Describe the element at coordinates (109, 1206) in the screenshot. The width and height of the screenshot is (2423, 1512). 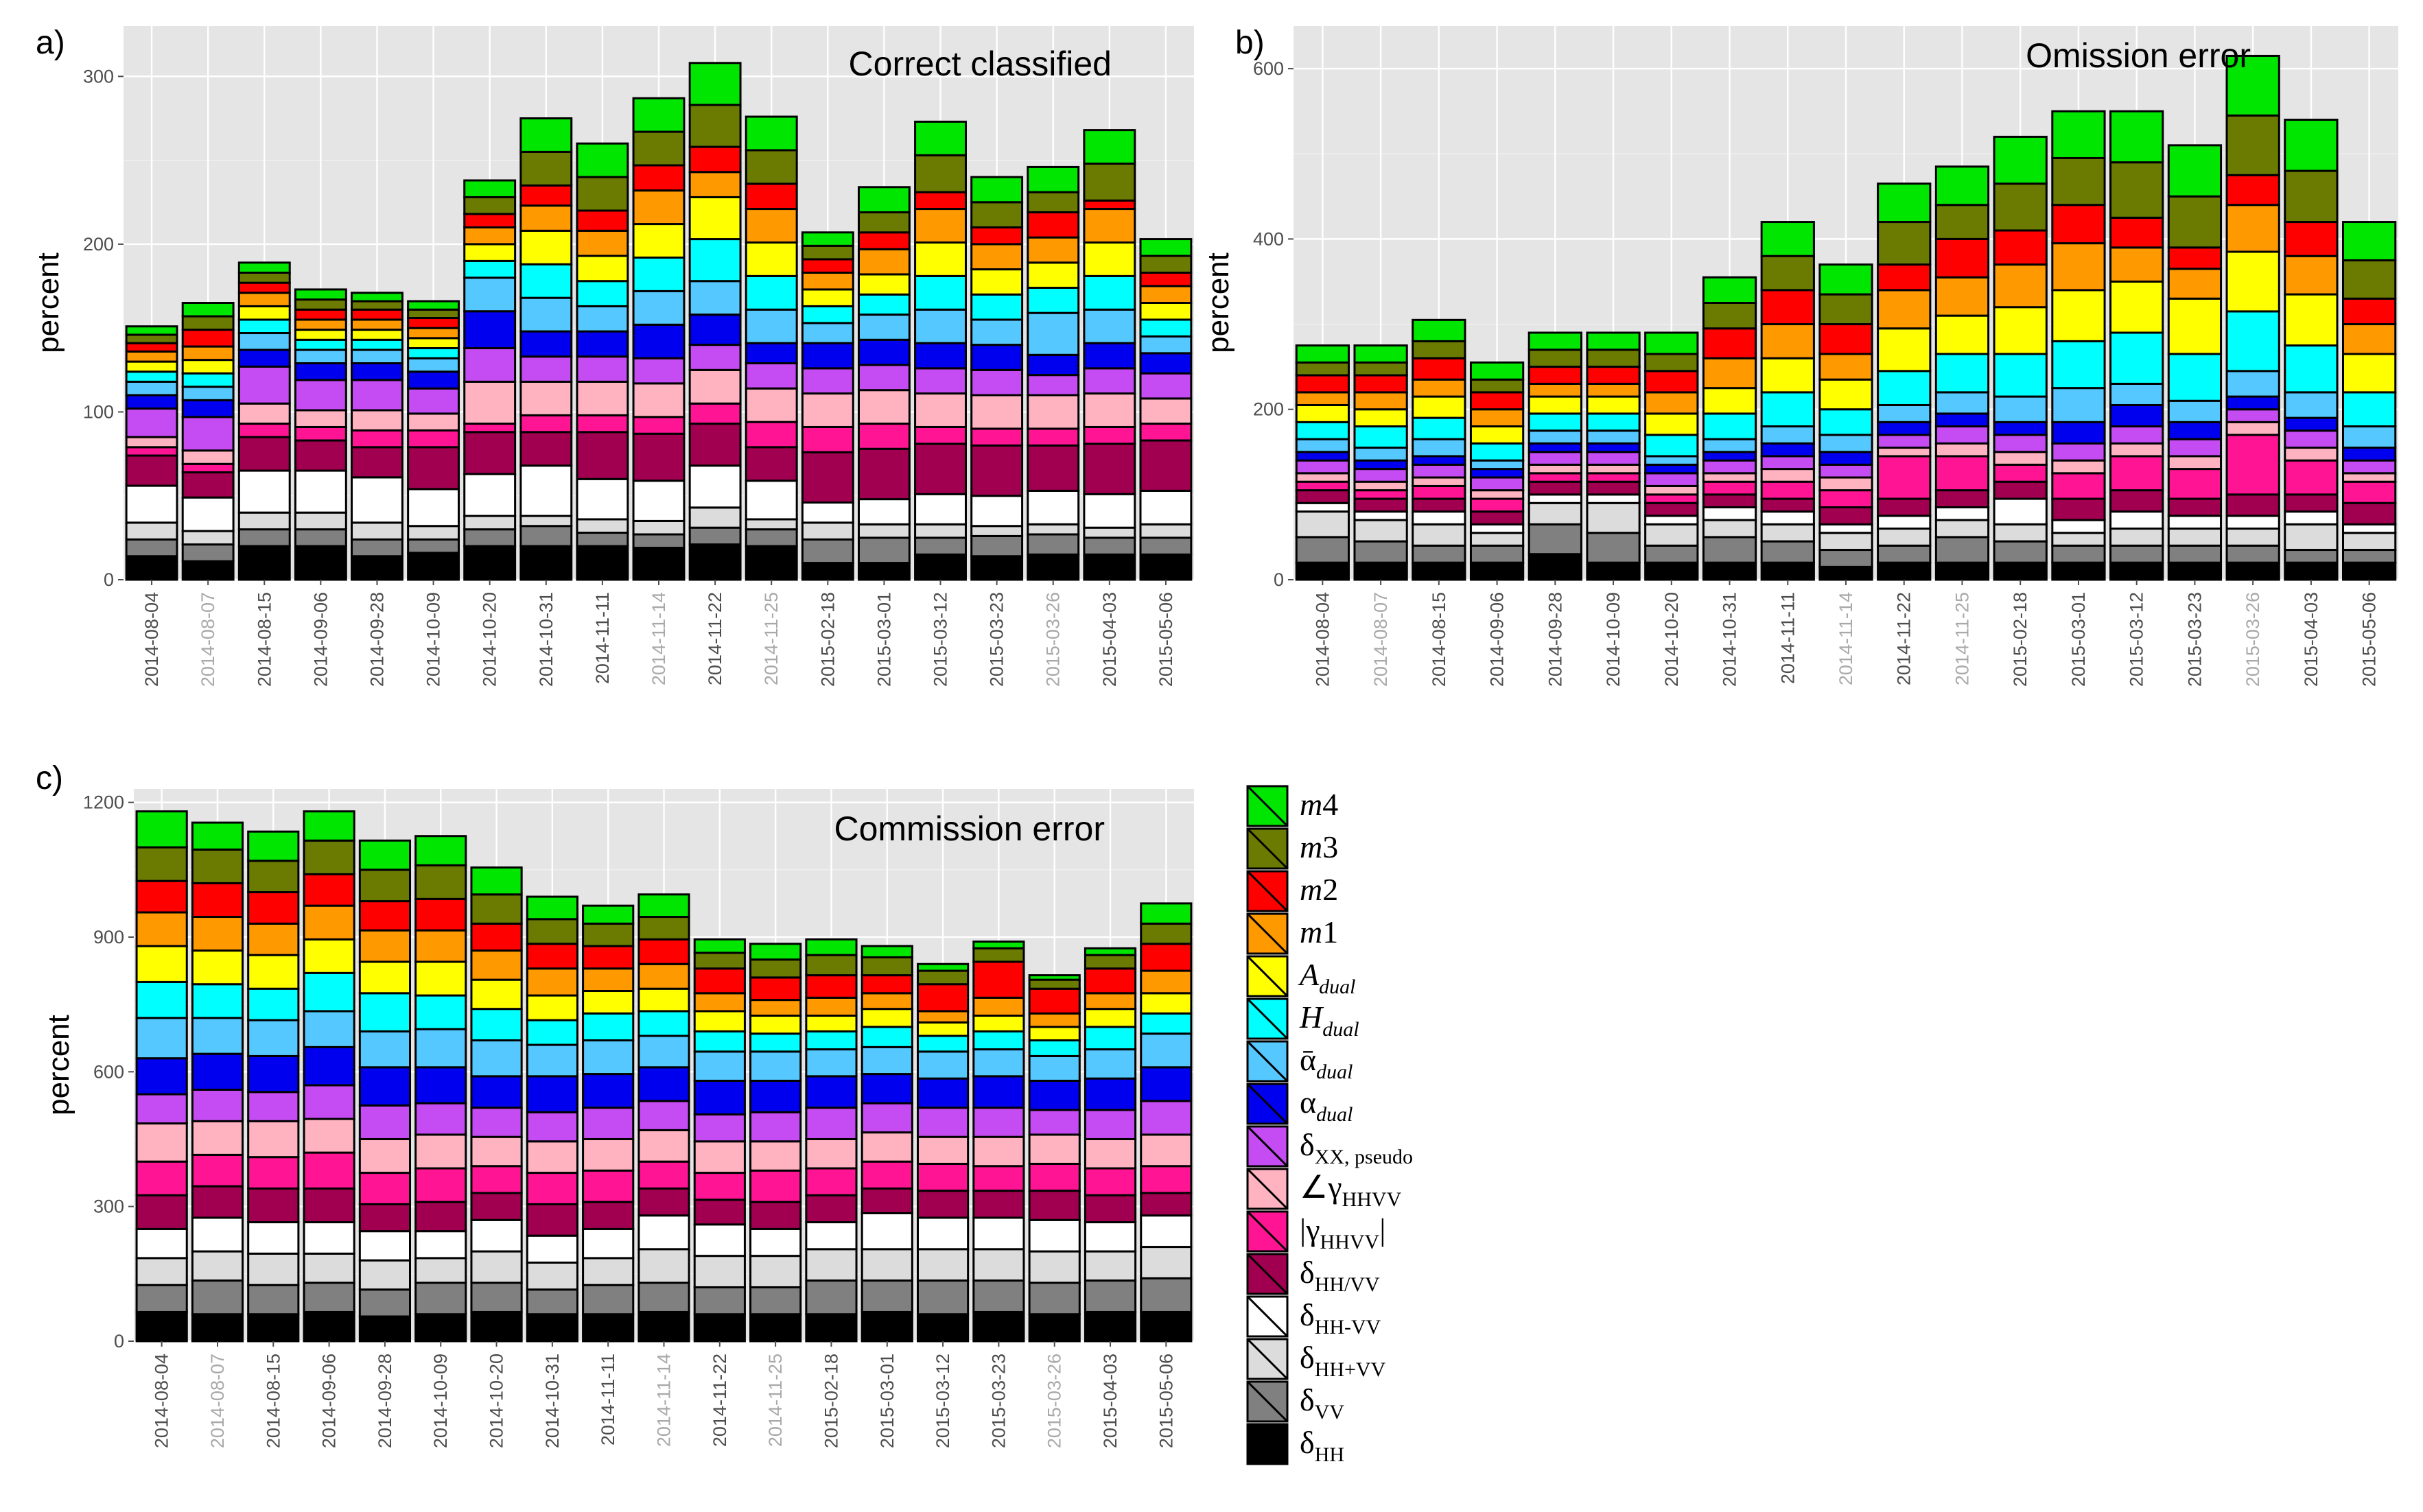
I see `y-tick-label: 300` at that location.